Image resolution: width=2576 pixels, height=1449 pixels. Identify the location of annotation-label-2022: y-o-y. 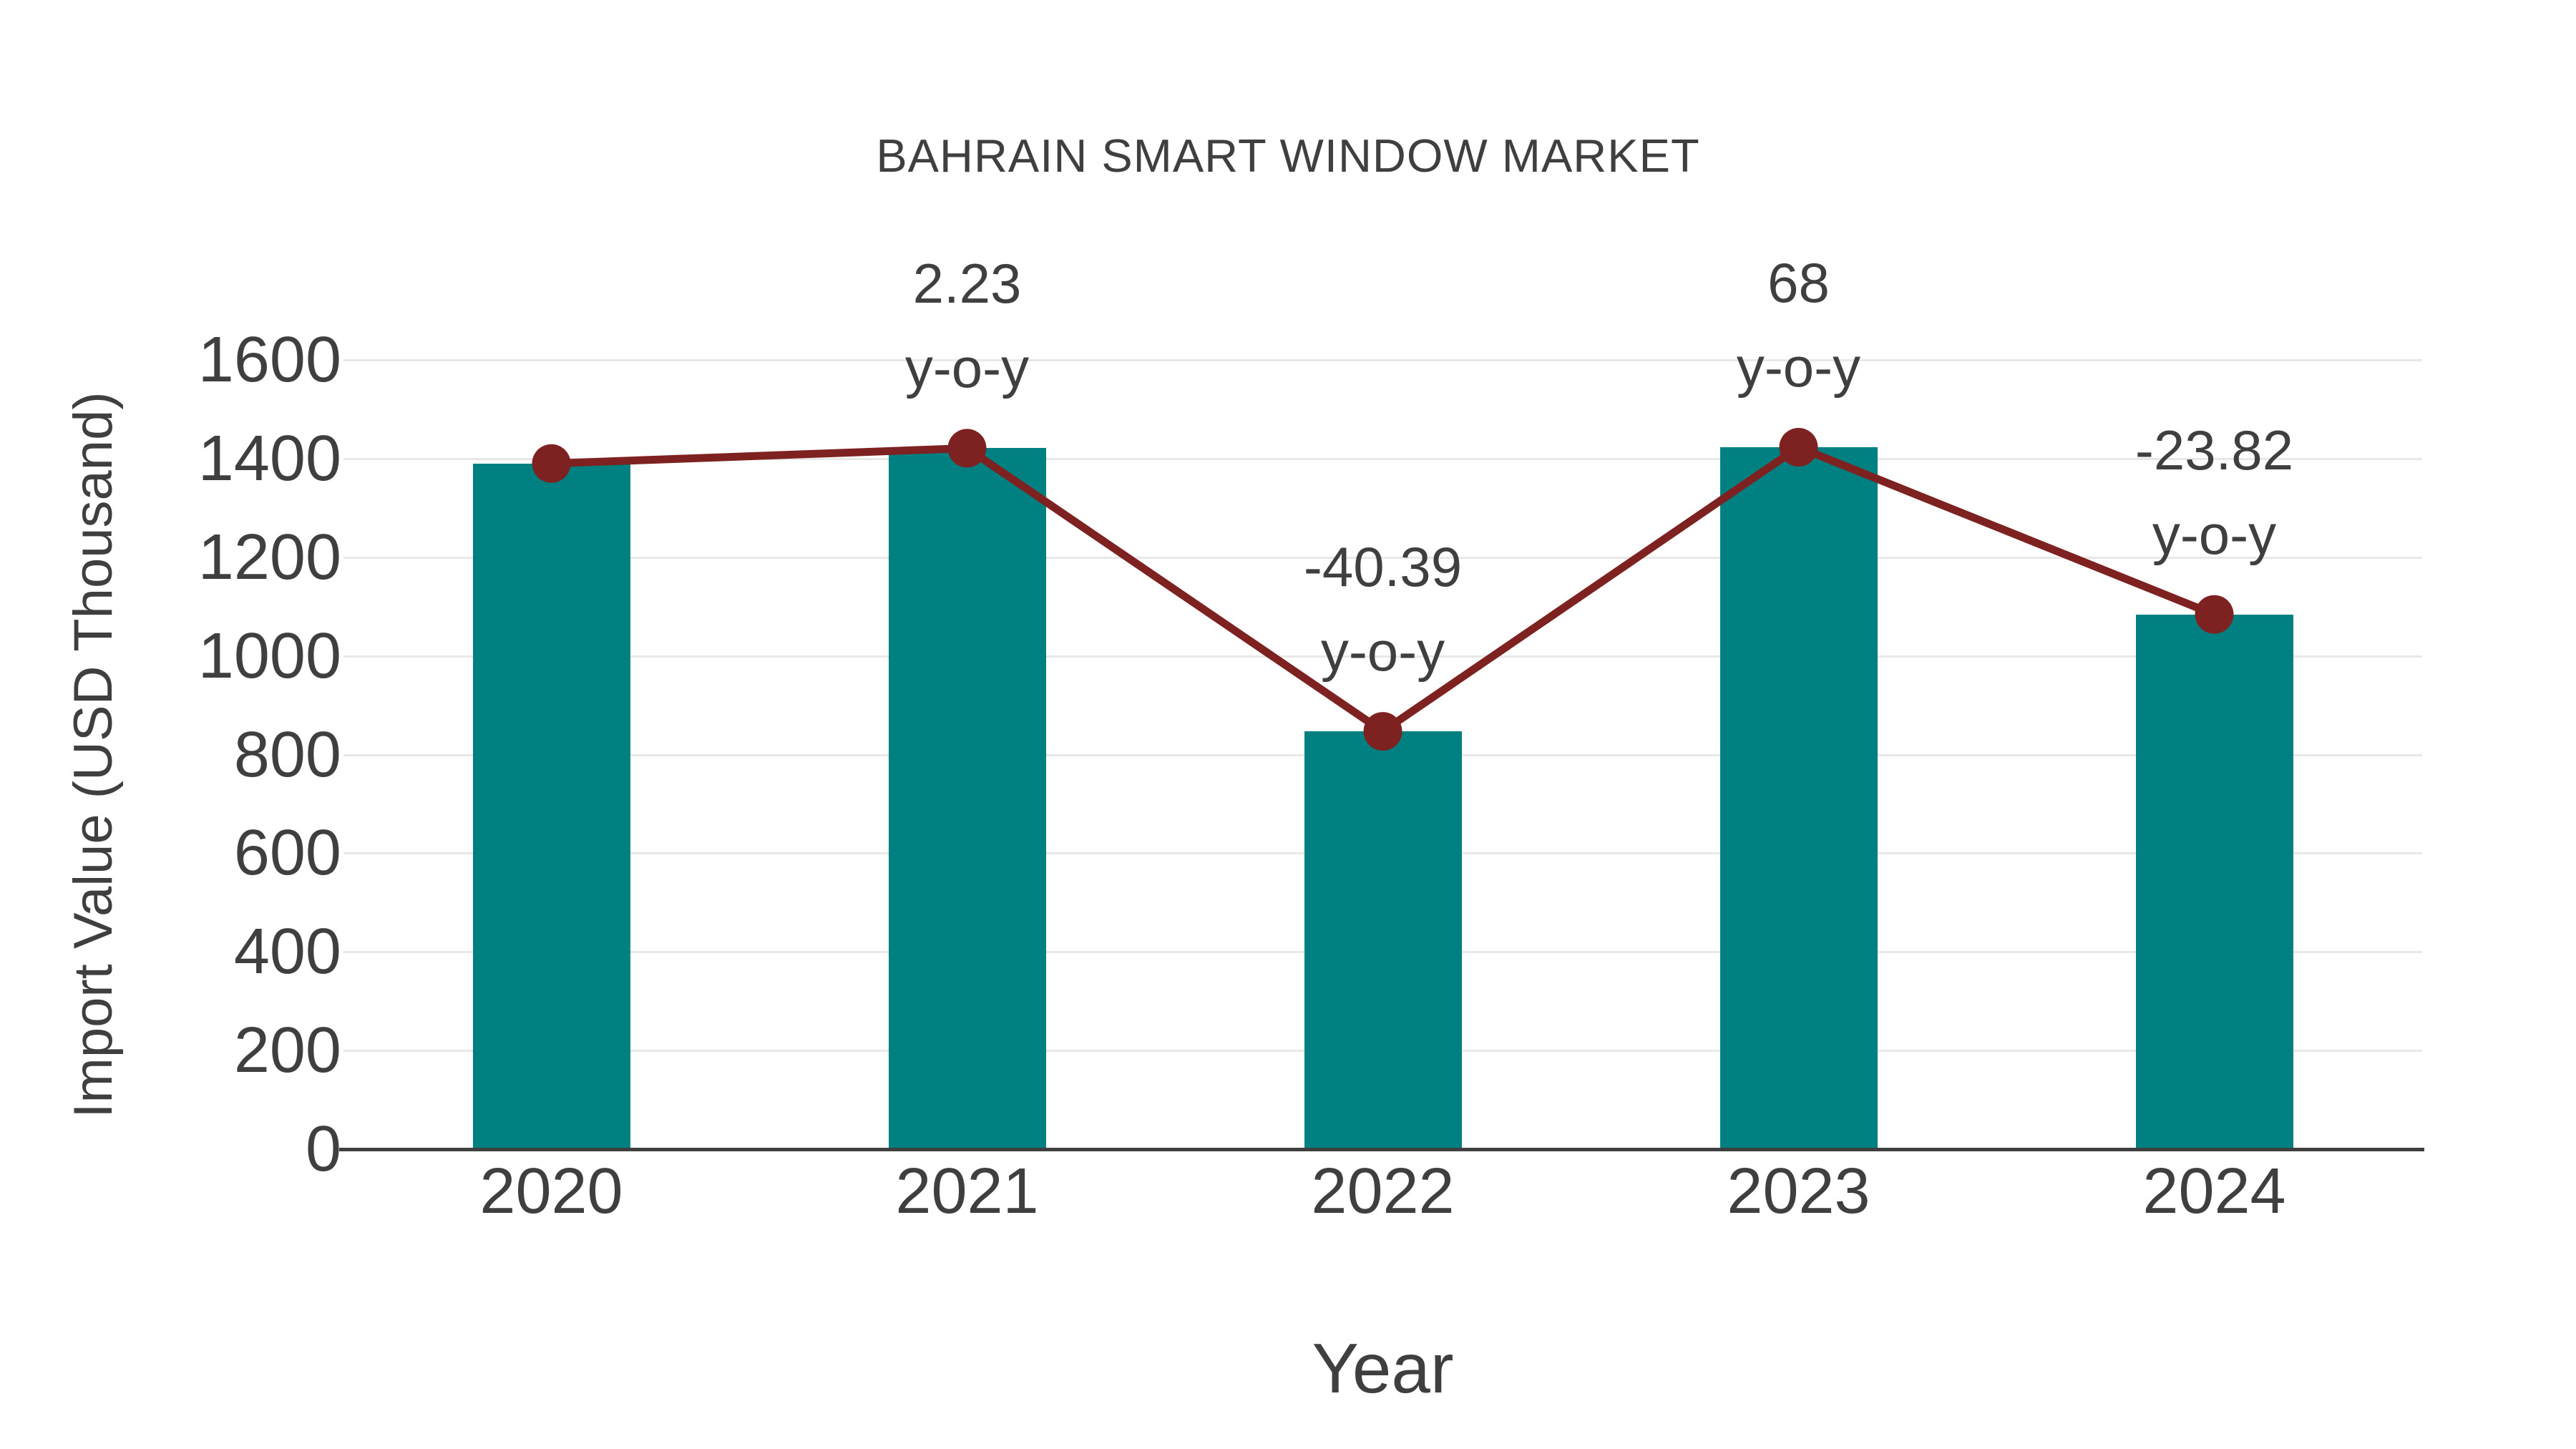
(1382, 651).